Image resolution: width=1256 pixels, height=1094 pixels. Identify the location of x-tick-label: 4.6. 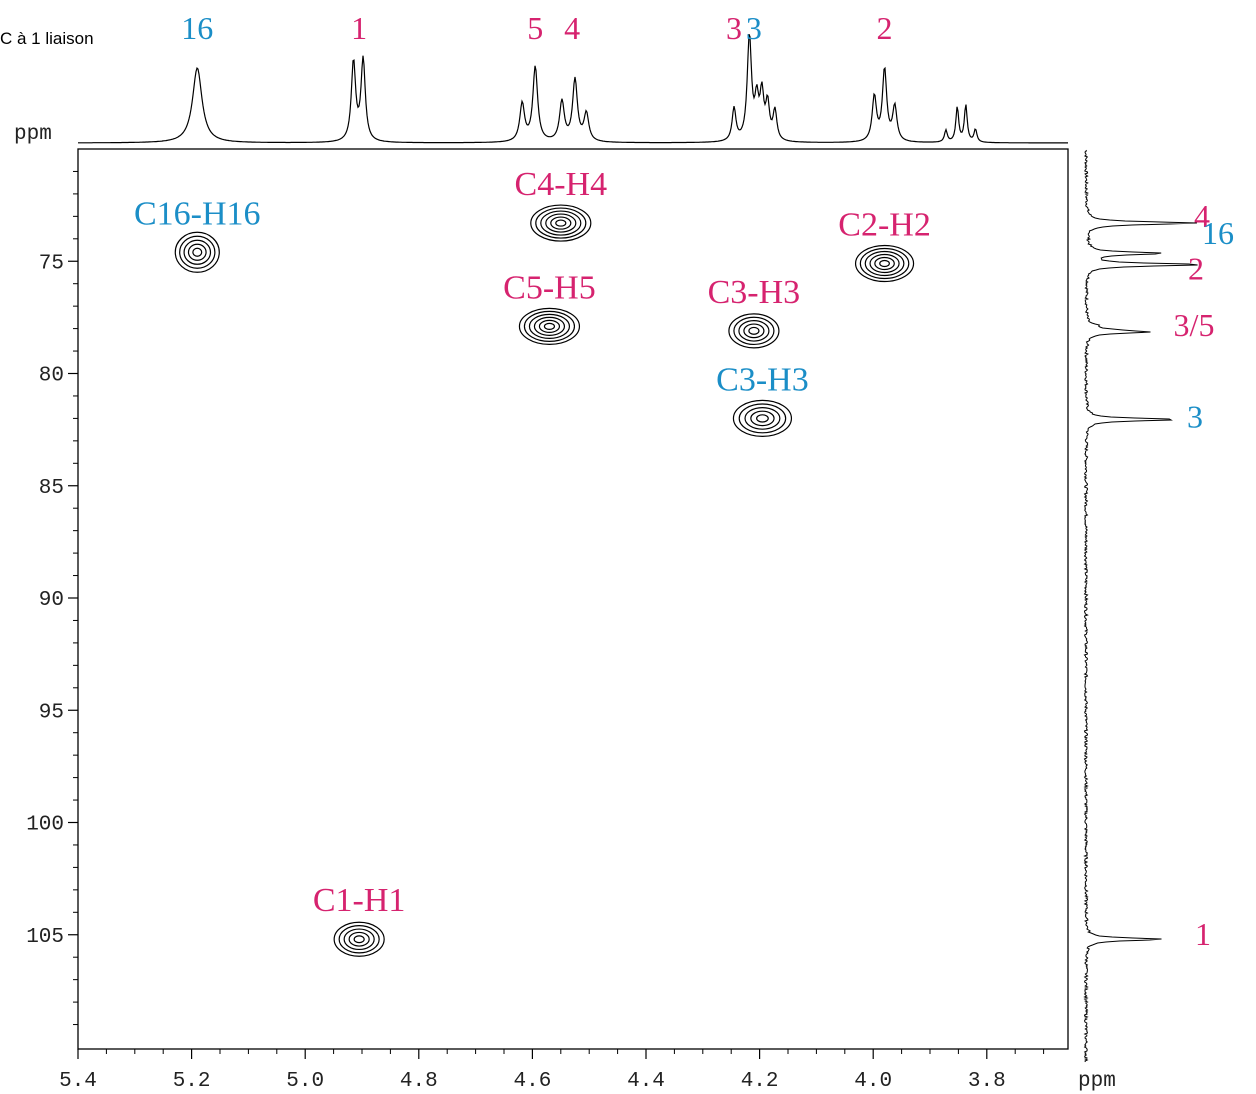
(532, 1081).